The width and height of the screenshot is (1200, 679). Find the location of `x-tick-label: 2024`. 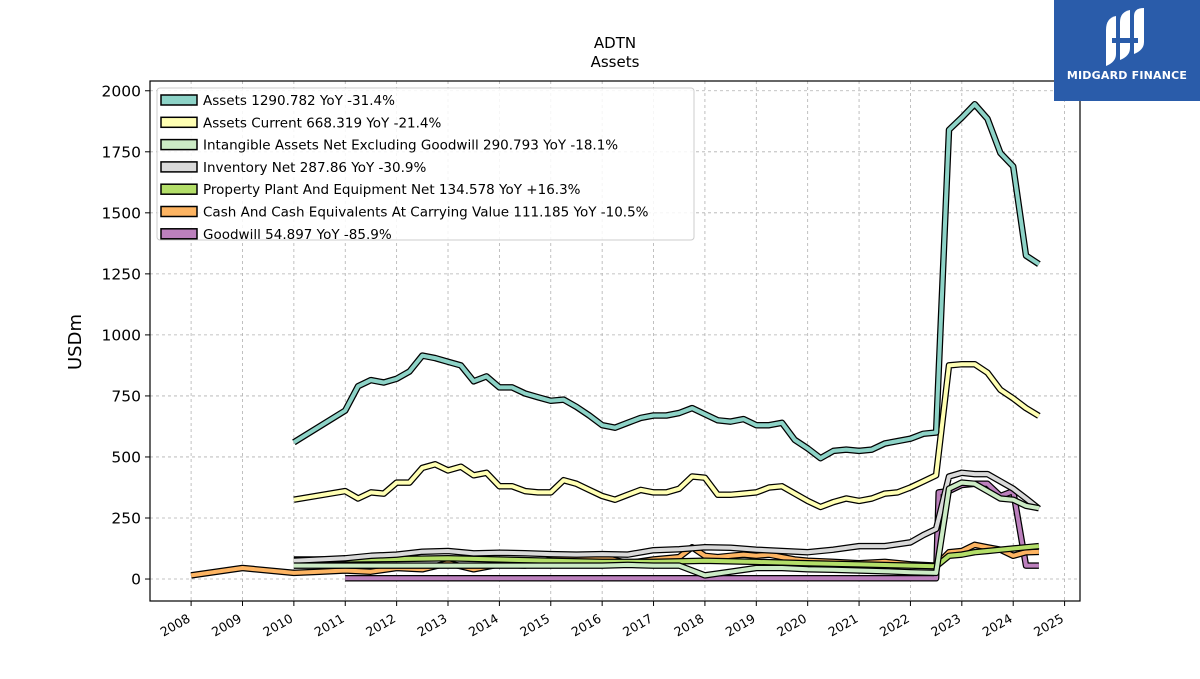

x-tick-label: 2024 is located at coordinates (997, 625).